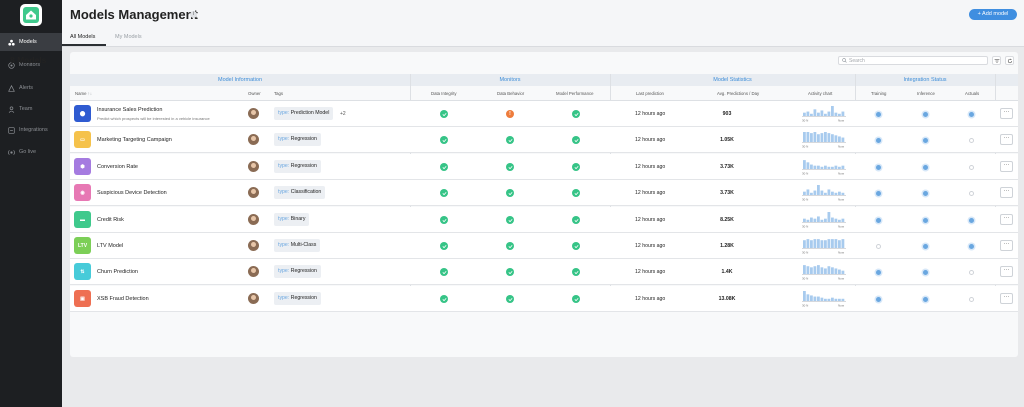 The height and width of the screenshot is (407, 1024). What do you see at coordinates (292, 219) in the screenshot?
I see `model-tag: type: Binary` at bounding box center [292, 219].